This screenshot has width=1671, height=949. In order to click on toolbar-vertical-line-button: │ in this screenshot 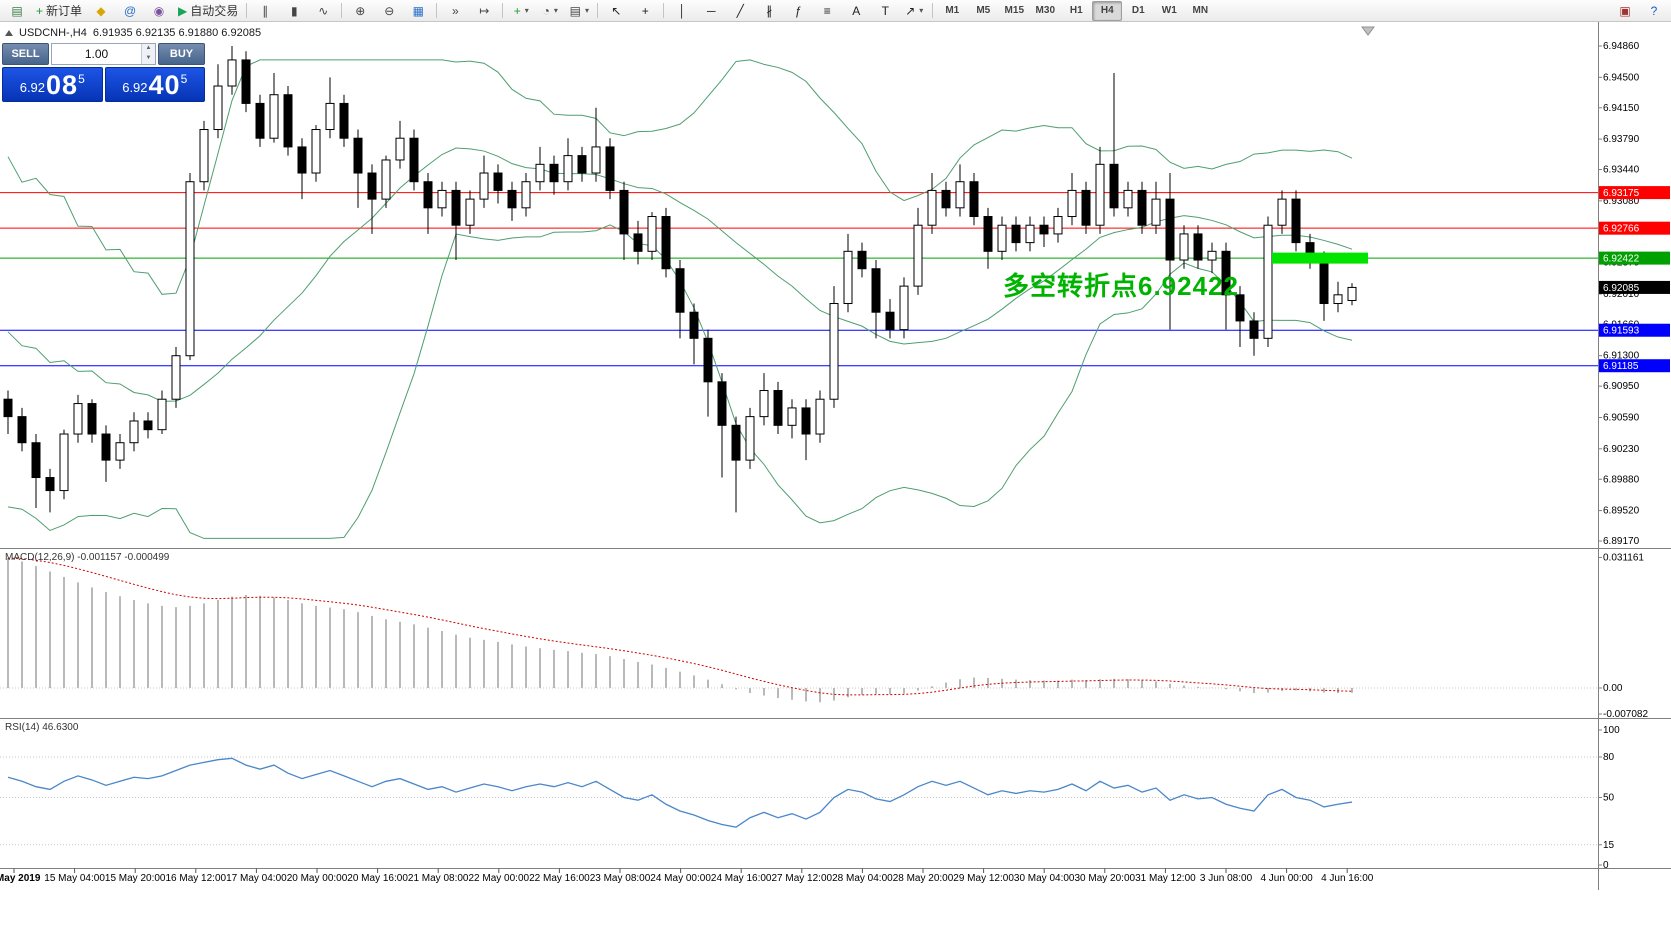, I will do `click(682, 11)`.